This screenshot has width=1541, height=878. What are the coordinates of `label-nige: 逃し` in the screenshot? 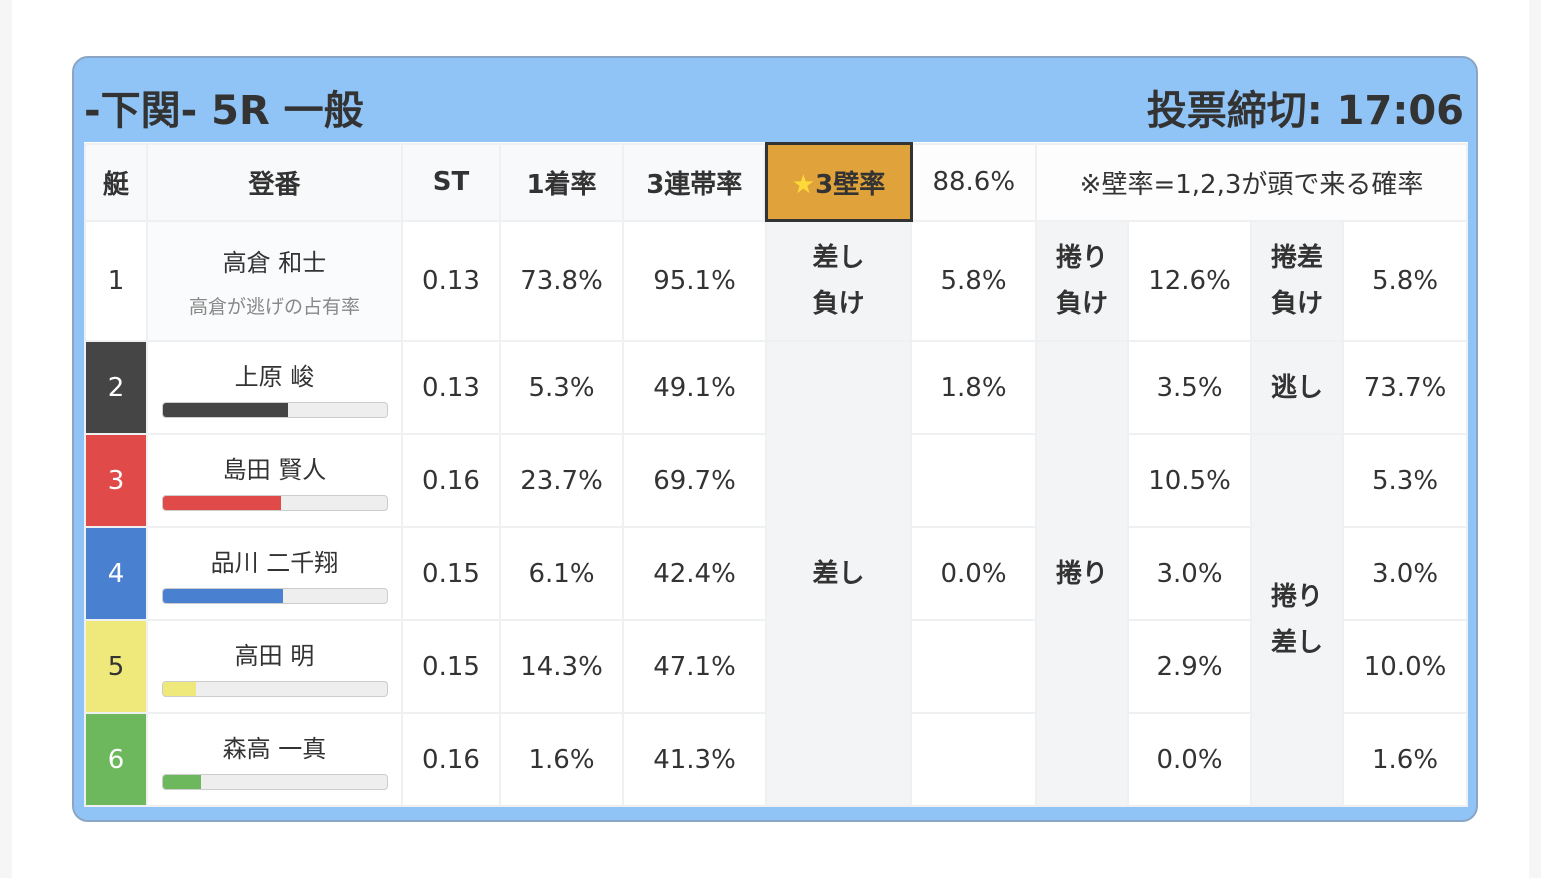 It's located at (1297, 387).